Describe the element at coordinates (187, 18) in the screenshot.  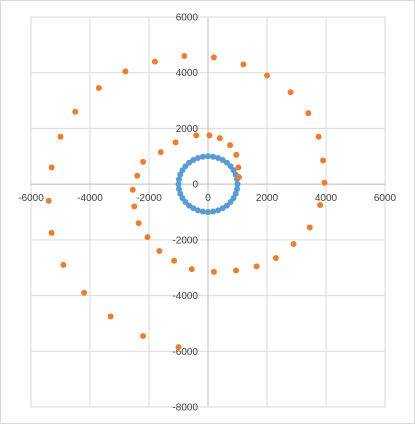
I see `y-tick-label: 6000` at that location.